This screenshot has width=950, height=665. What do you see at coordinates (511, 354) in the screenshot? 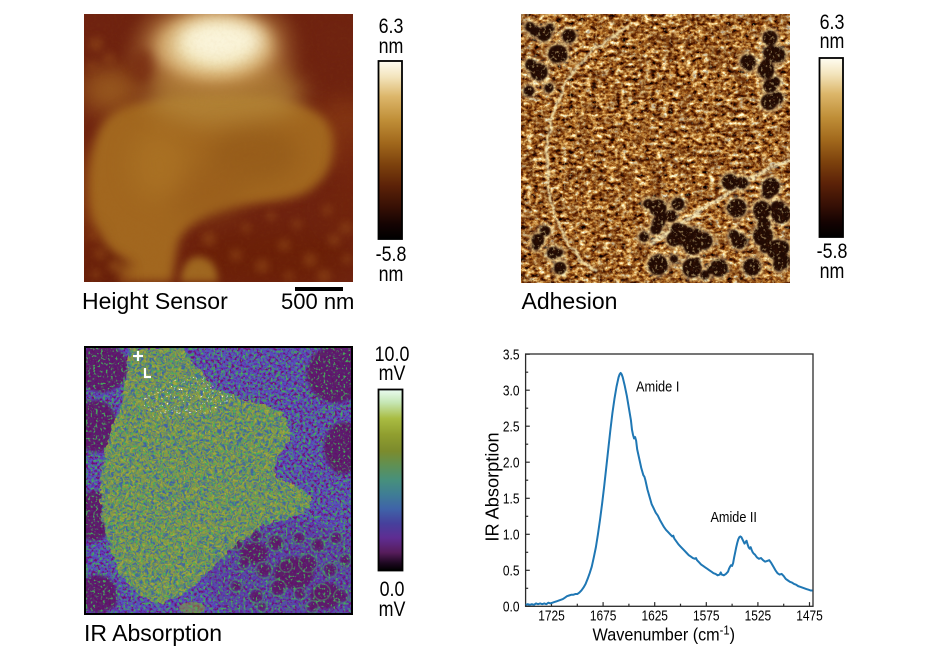
I see `svg-text: 3.5` at bounding box center [511, 354].